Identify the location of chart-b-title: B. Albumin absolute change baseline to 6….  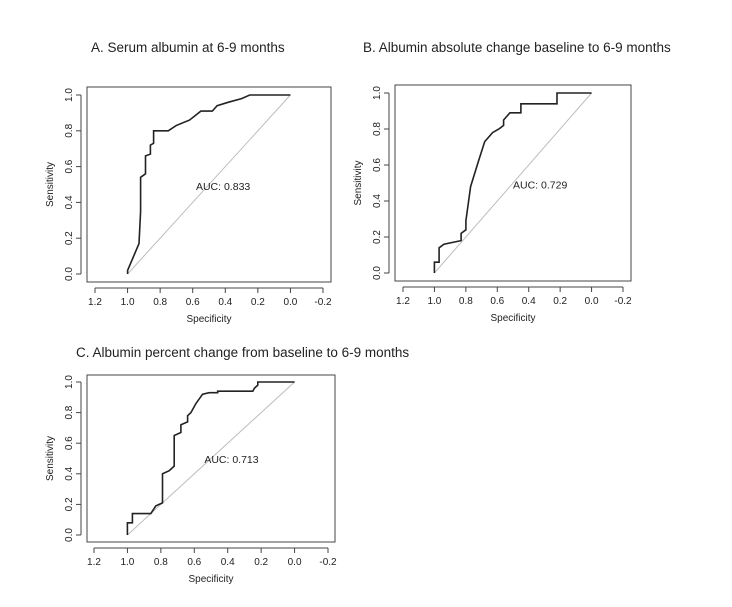
(517, 47).